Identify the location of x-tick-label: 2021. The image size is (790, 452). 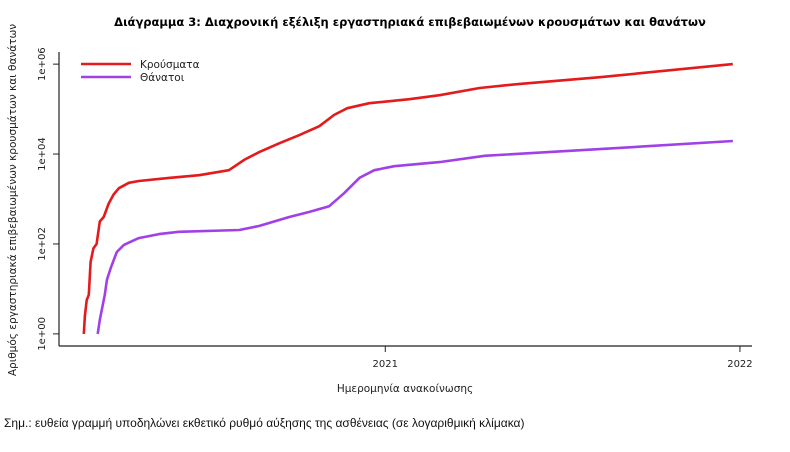
(385, 364).